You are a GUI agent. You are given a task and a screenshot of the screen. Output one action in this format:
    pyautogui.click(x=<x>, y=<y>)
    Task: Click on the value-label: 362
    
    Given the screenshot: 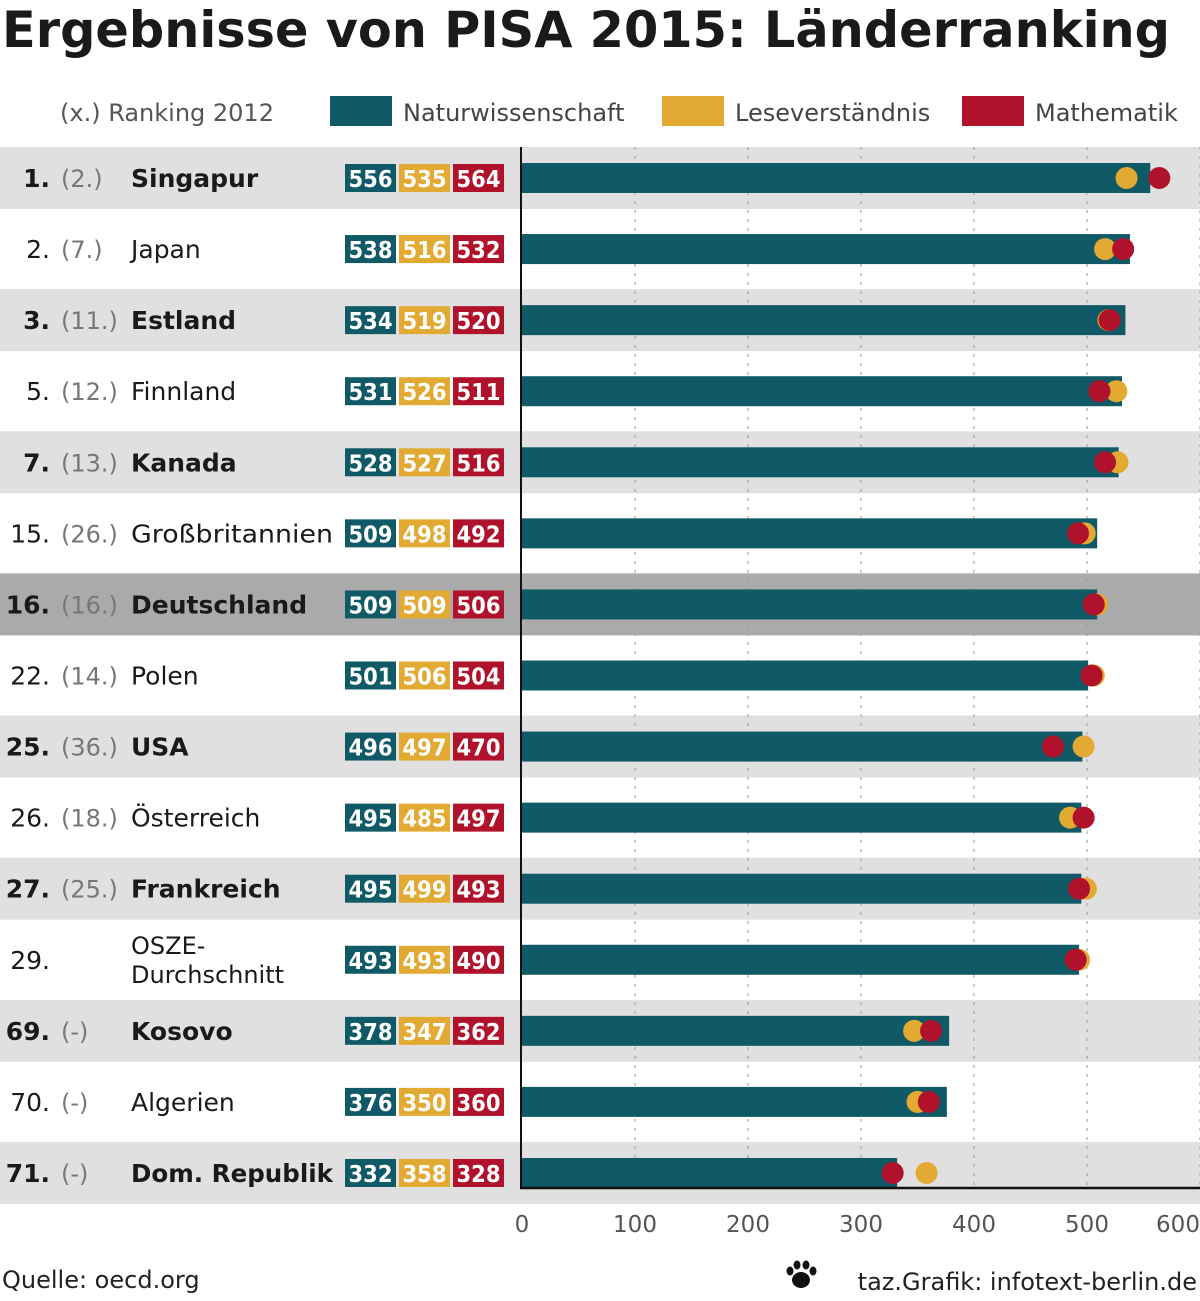 What is the action you would take?
    pyautogui.click(x=479, y=1033)
    